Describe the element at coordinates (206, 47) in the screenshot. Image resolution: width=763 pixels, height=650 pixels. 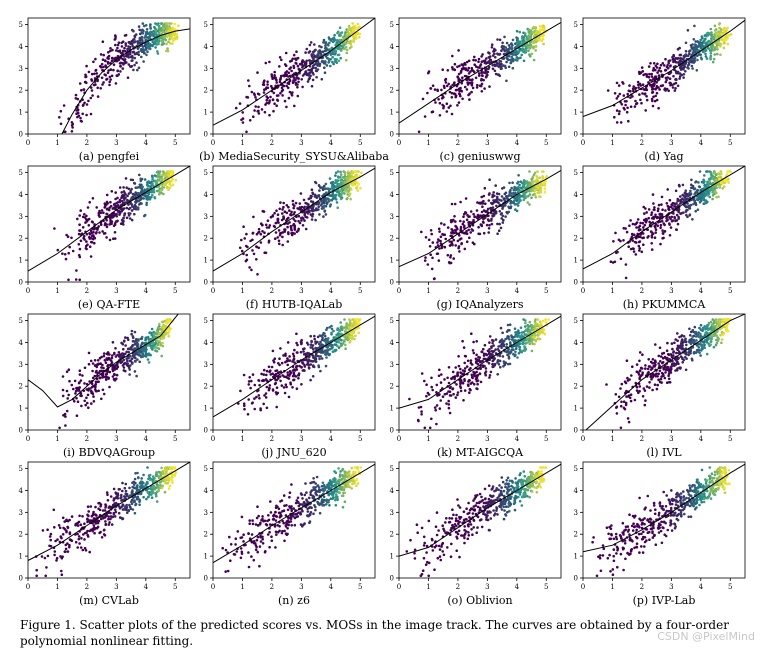
I see `y-tick-label: 4` at that location.